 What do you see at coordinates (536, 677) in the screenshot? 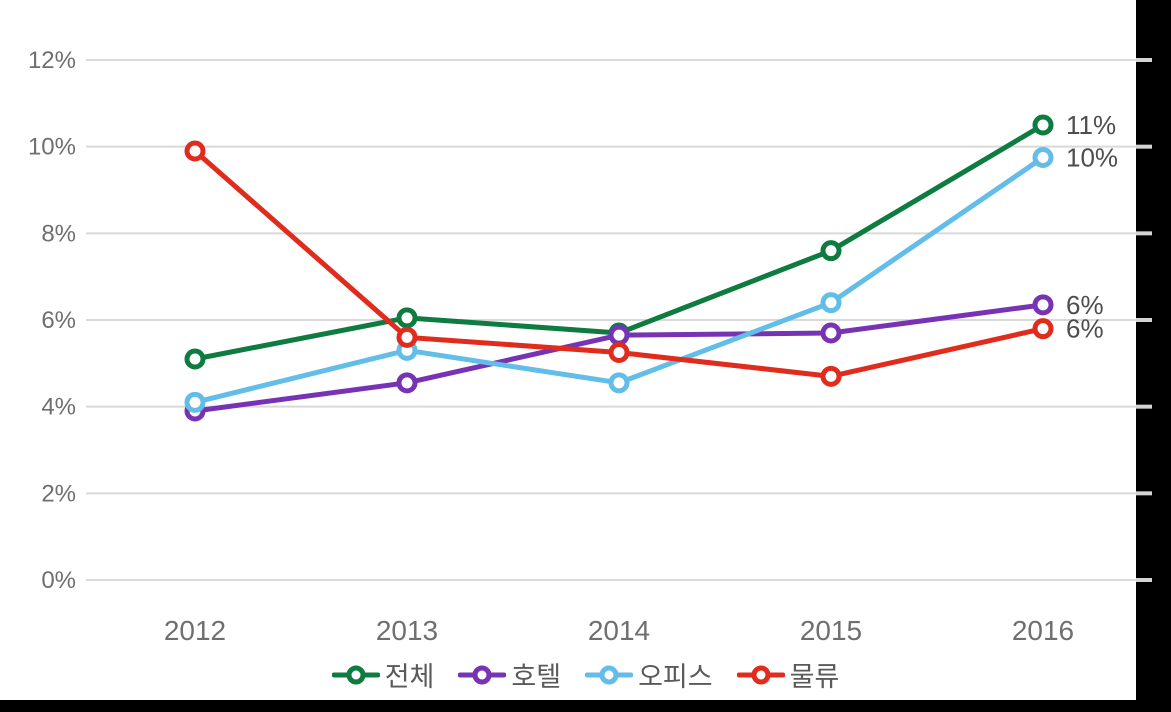
I see `legend-label-hotel: 호텔` at bounding box center [536, 677].